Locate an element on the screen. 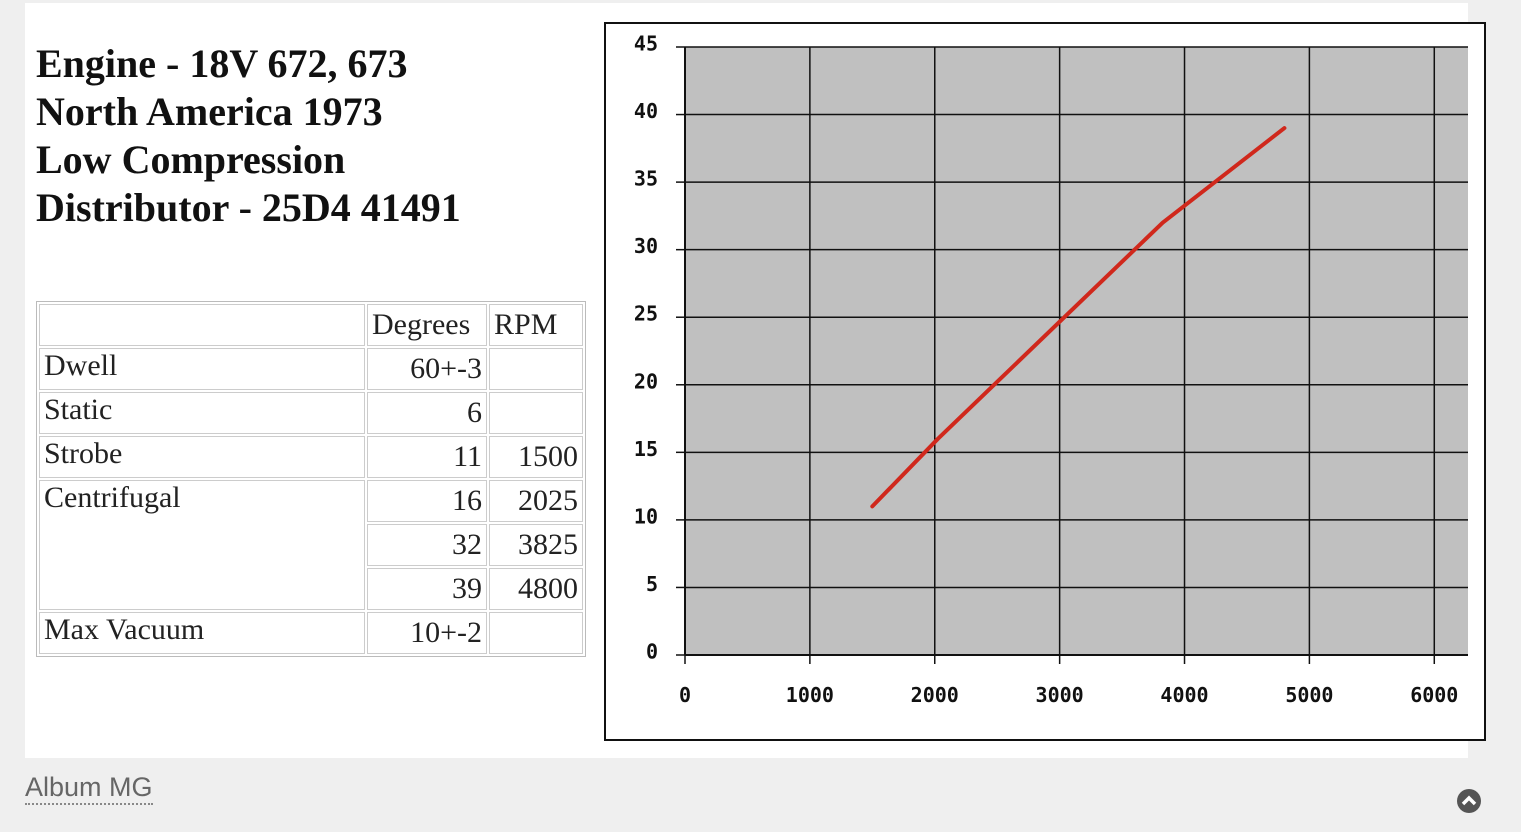 The image size is (1521, 832). table-cell: 60+-3 is located at coordinates (427, 369).